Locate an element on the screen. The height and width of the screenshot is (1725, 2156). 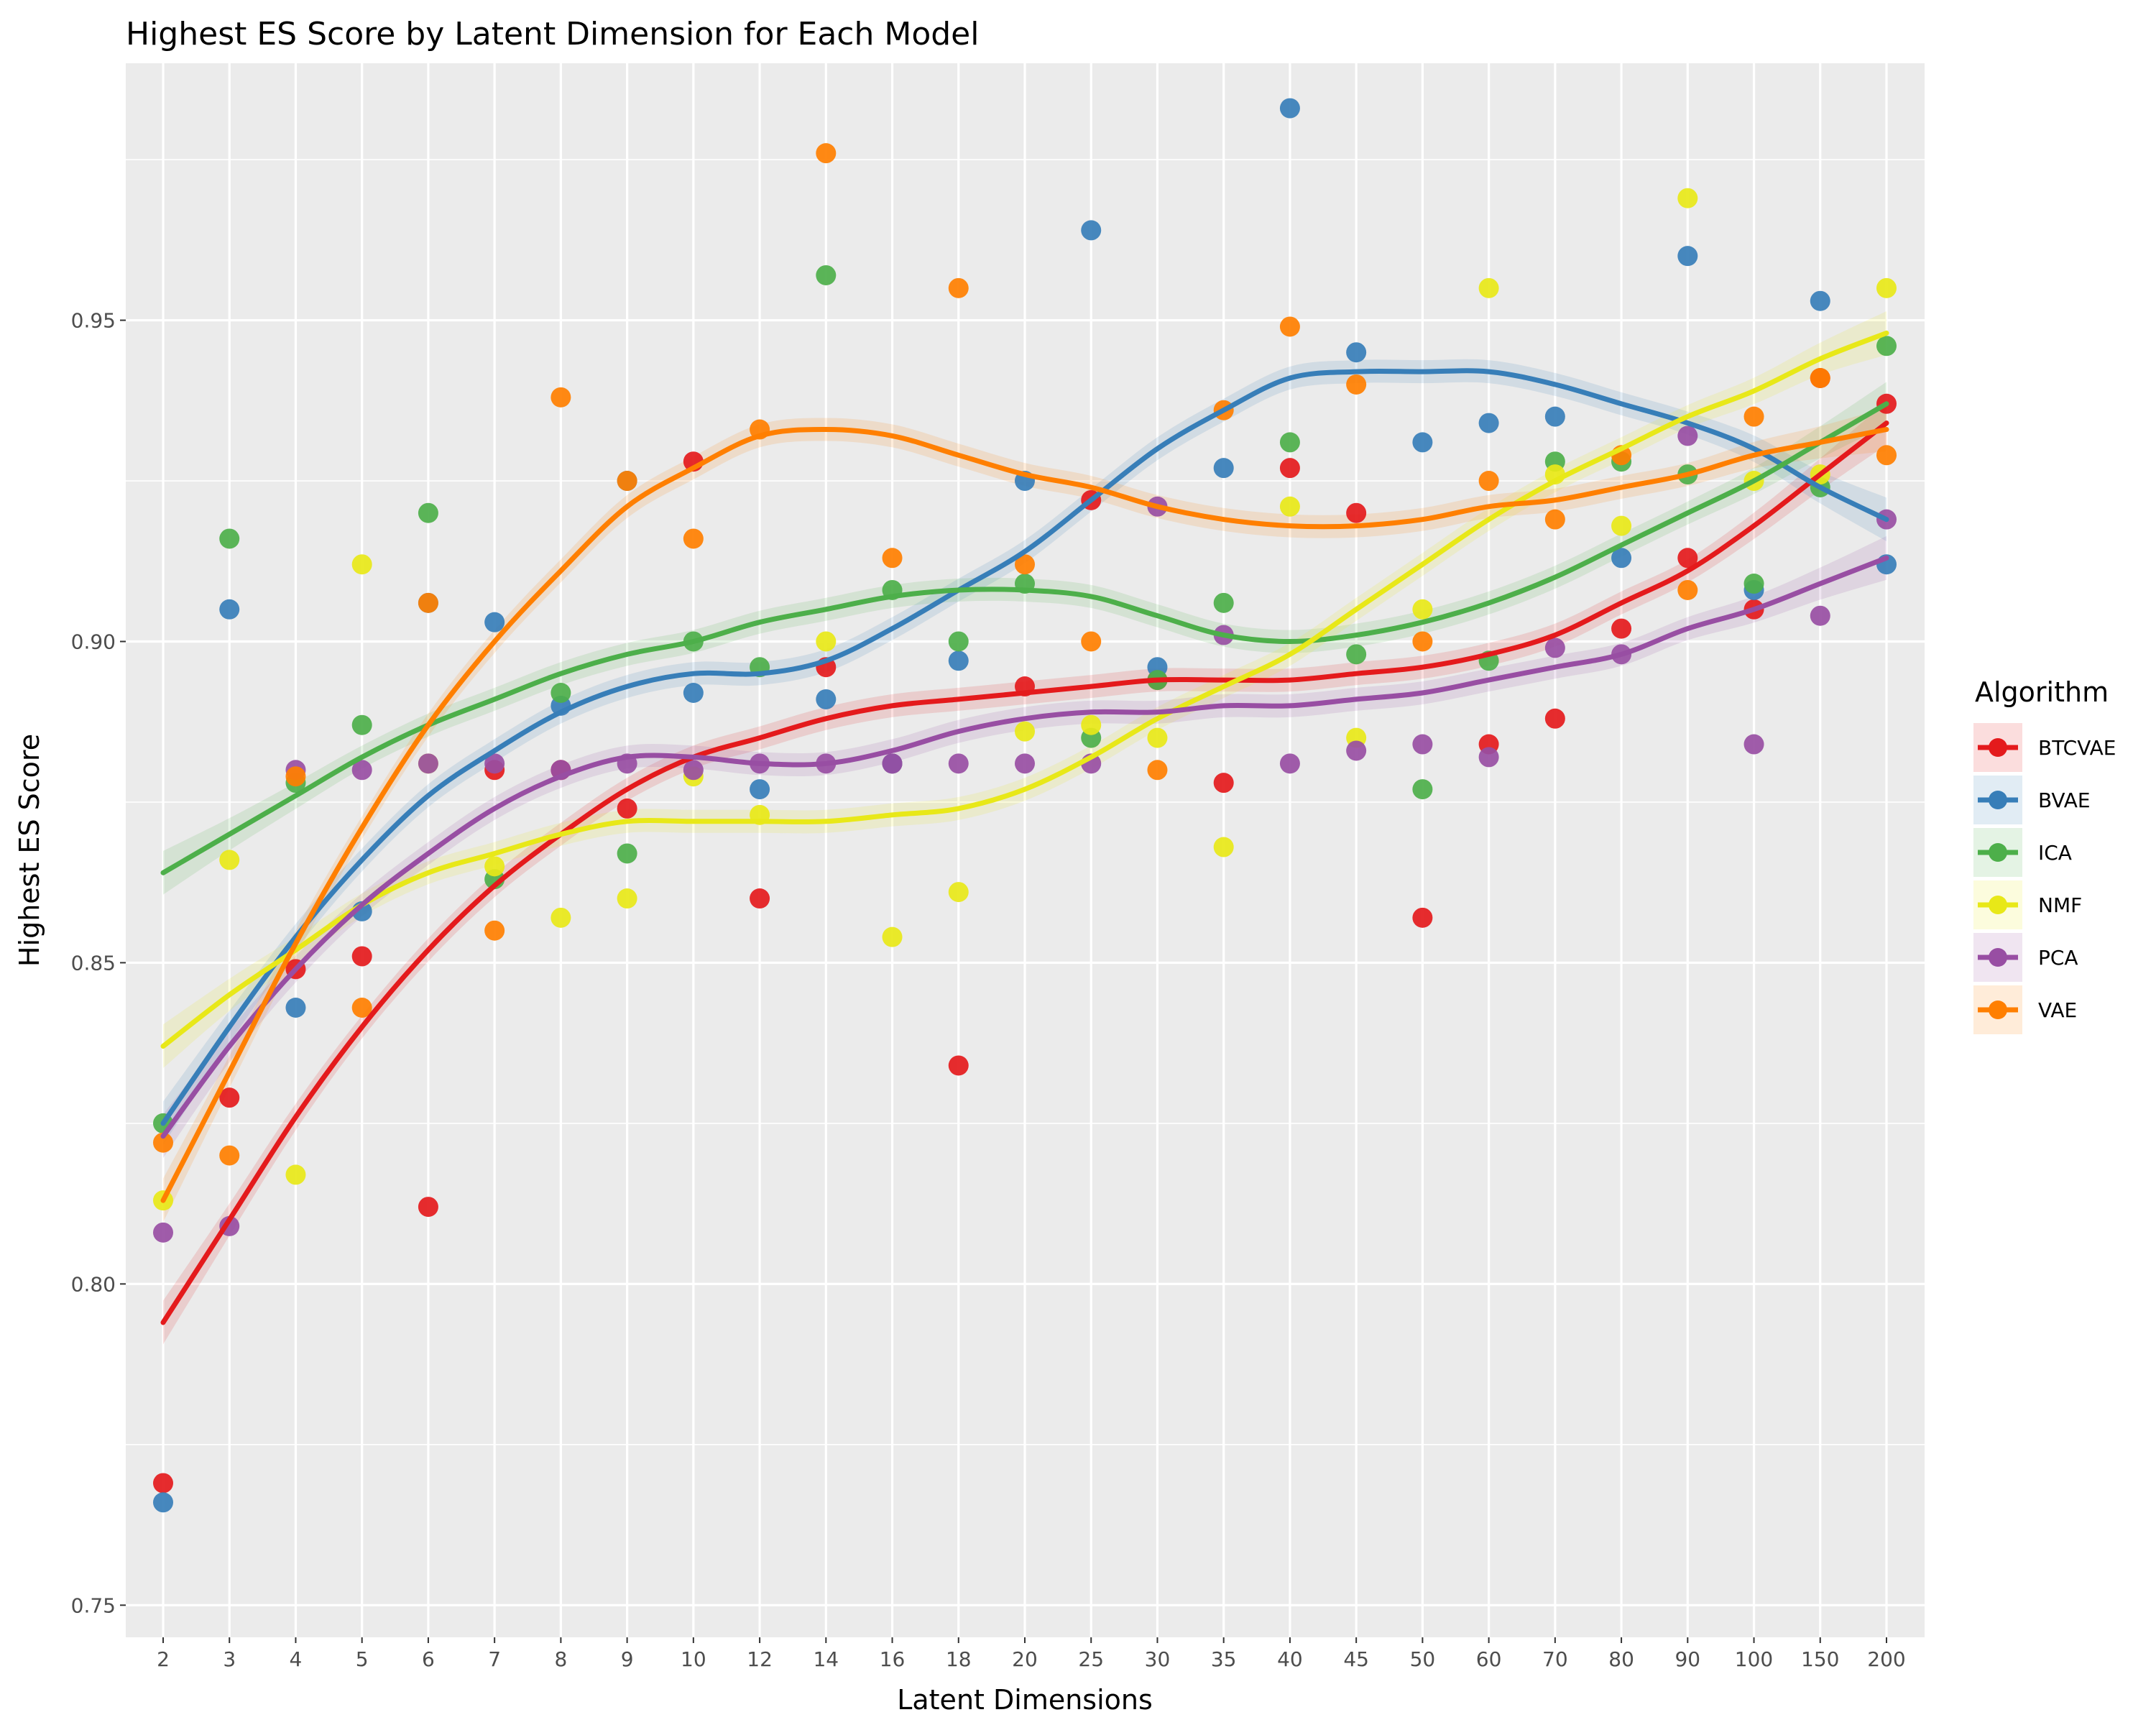
y-axis: 0.75 0.80 0.85 0.90 0.95 is located at coordinates (98, 963).